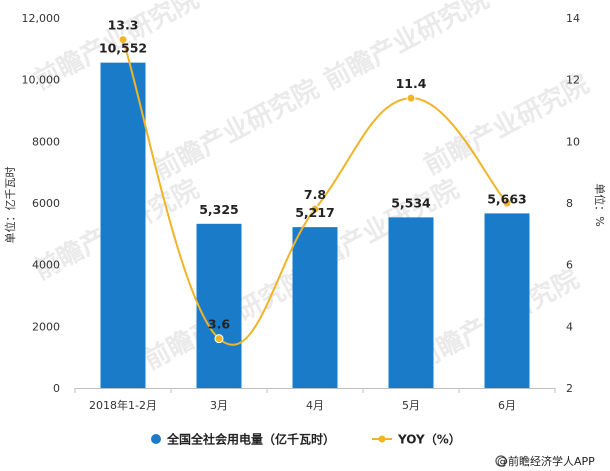  I want to click on legend-line-label: YOY（%）, so click(429, 439).